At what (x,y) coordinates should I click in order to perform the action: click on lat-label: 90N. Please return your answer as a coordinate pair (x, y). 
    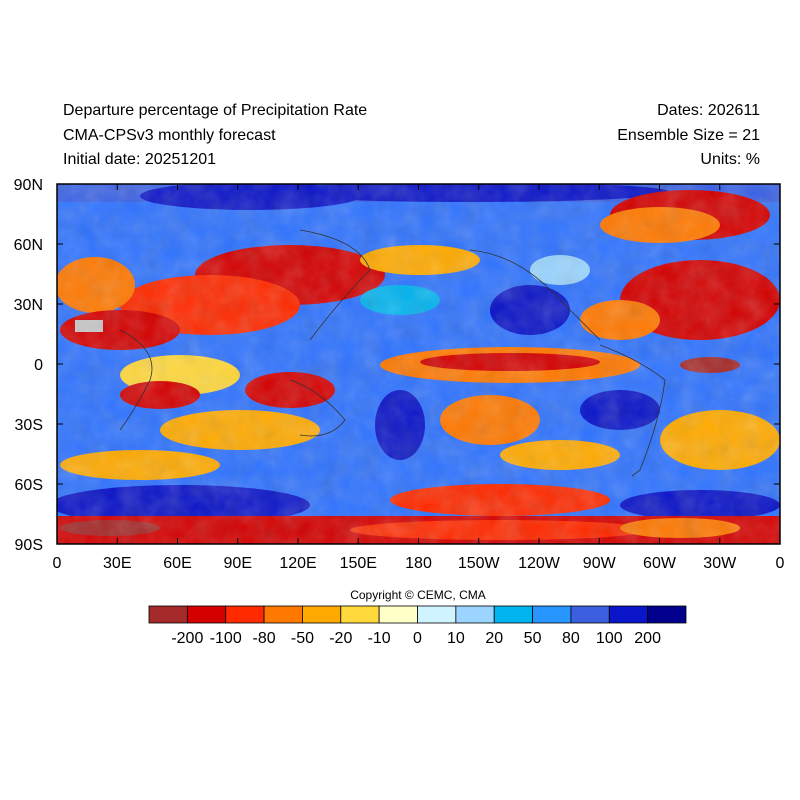
    Looking at the image, I should click on (28, 185).